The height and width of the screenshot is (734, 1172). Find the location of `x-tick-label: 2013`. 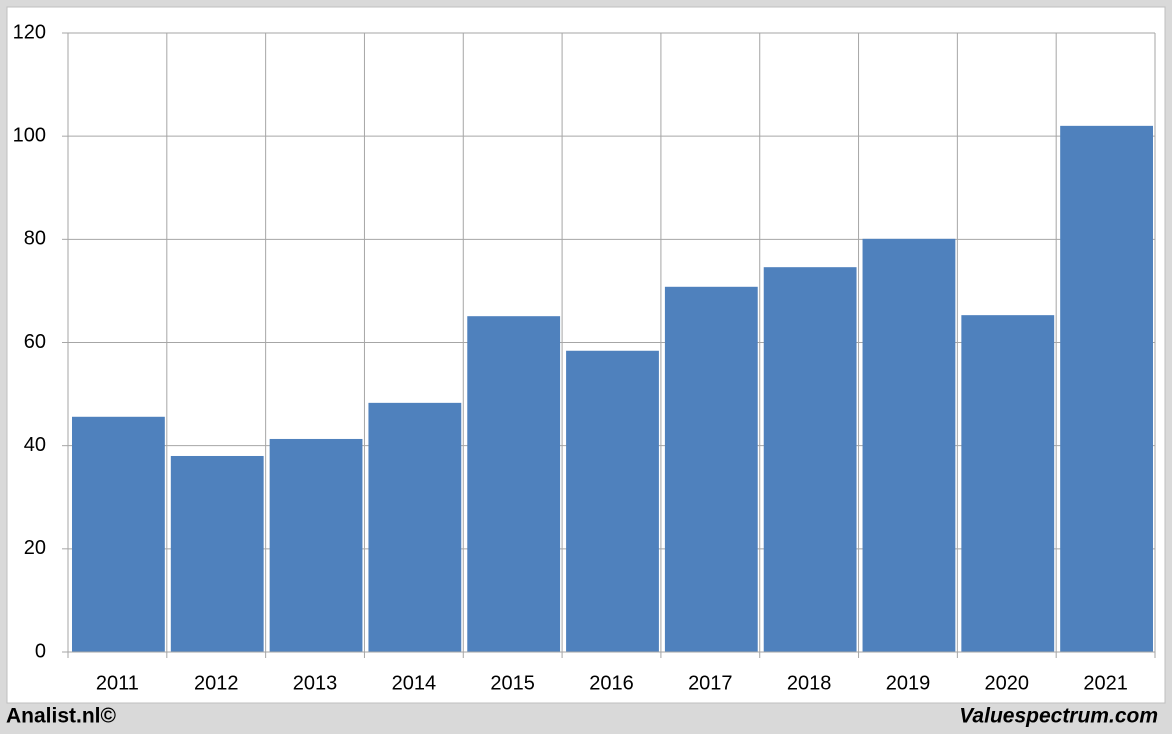

x-tick-label: 2013 is located at coordinates (315, 683).